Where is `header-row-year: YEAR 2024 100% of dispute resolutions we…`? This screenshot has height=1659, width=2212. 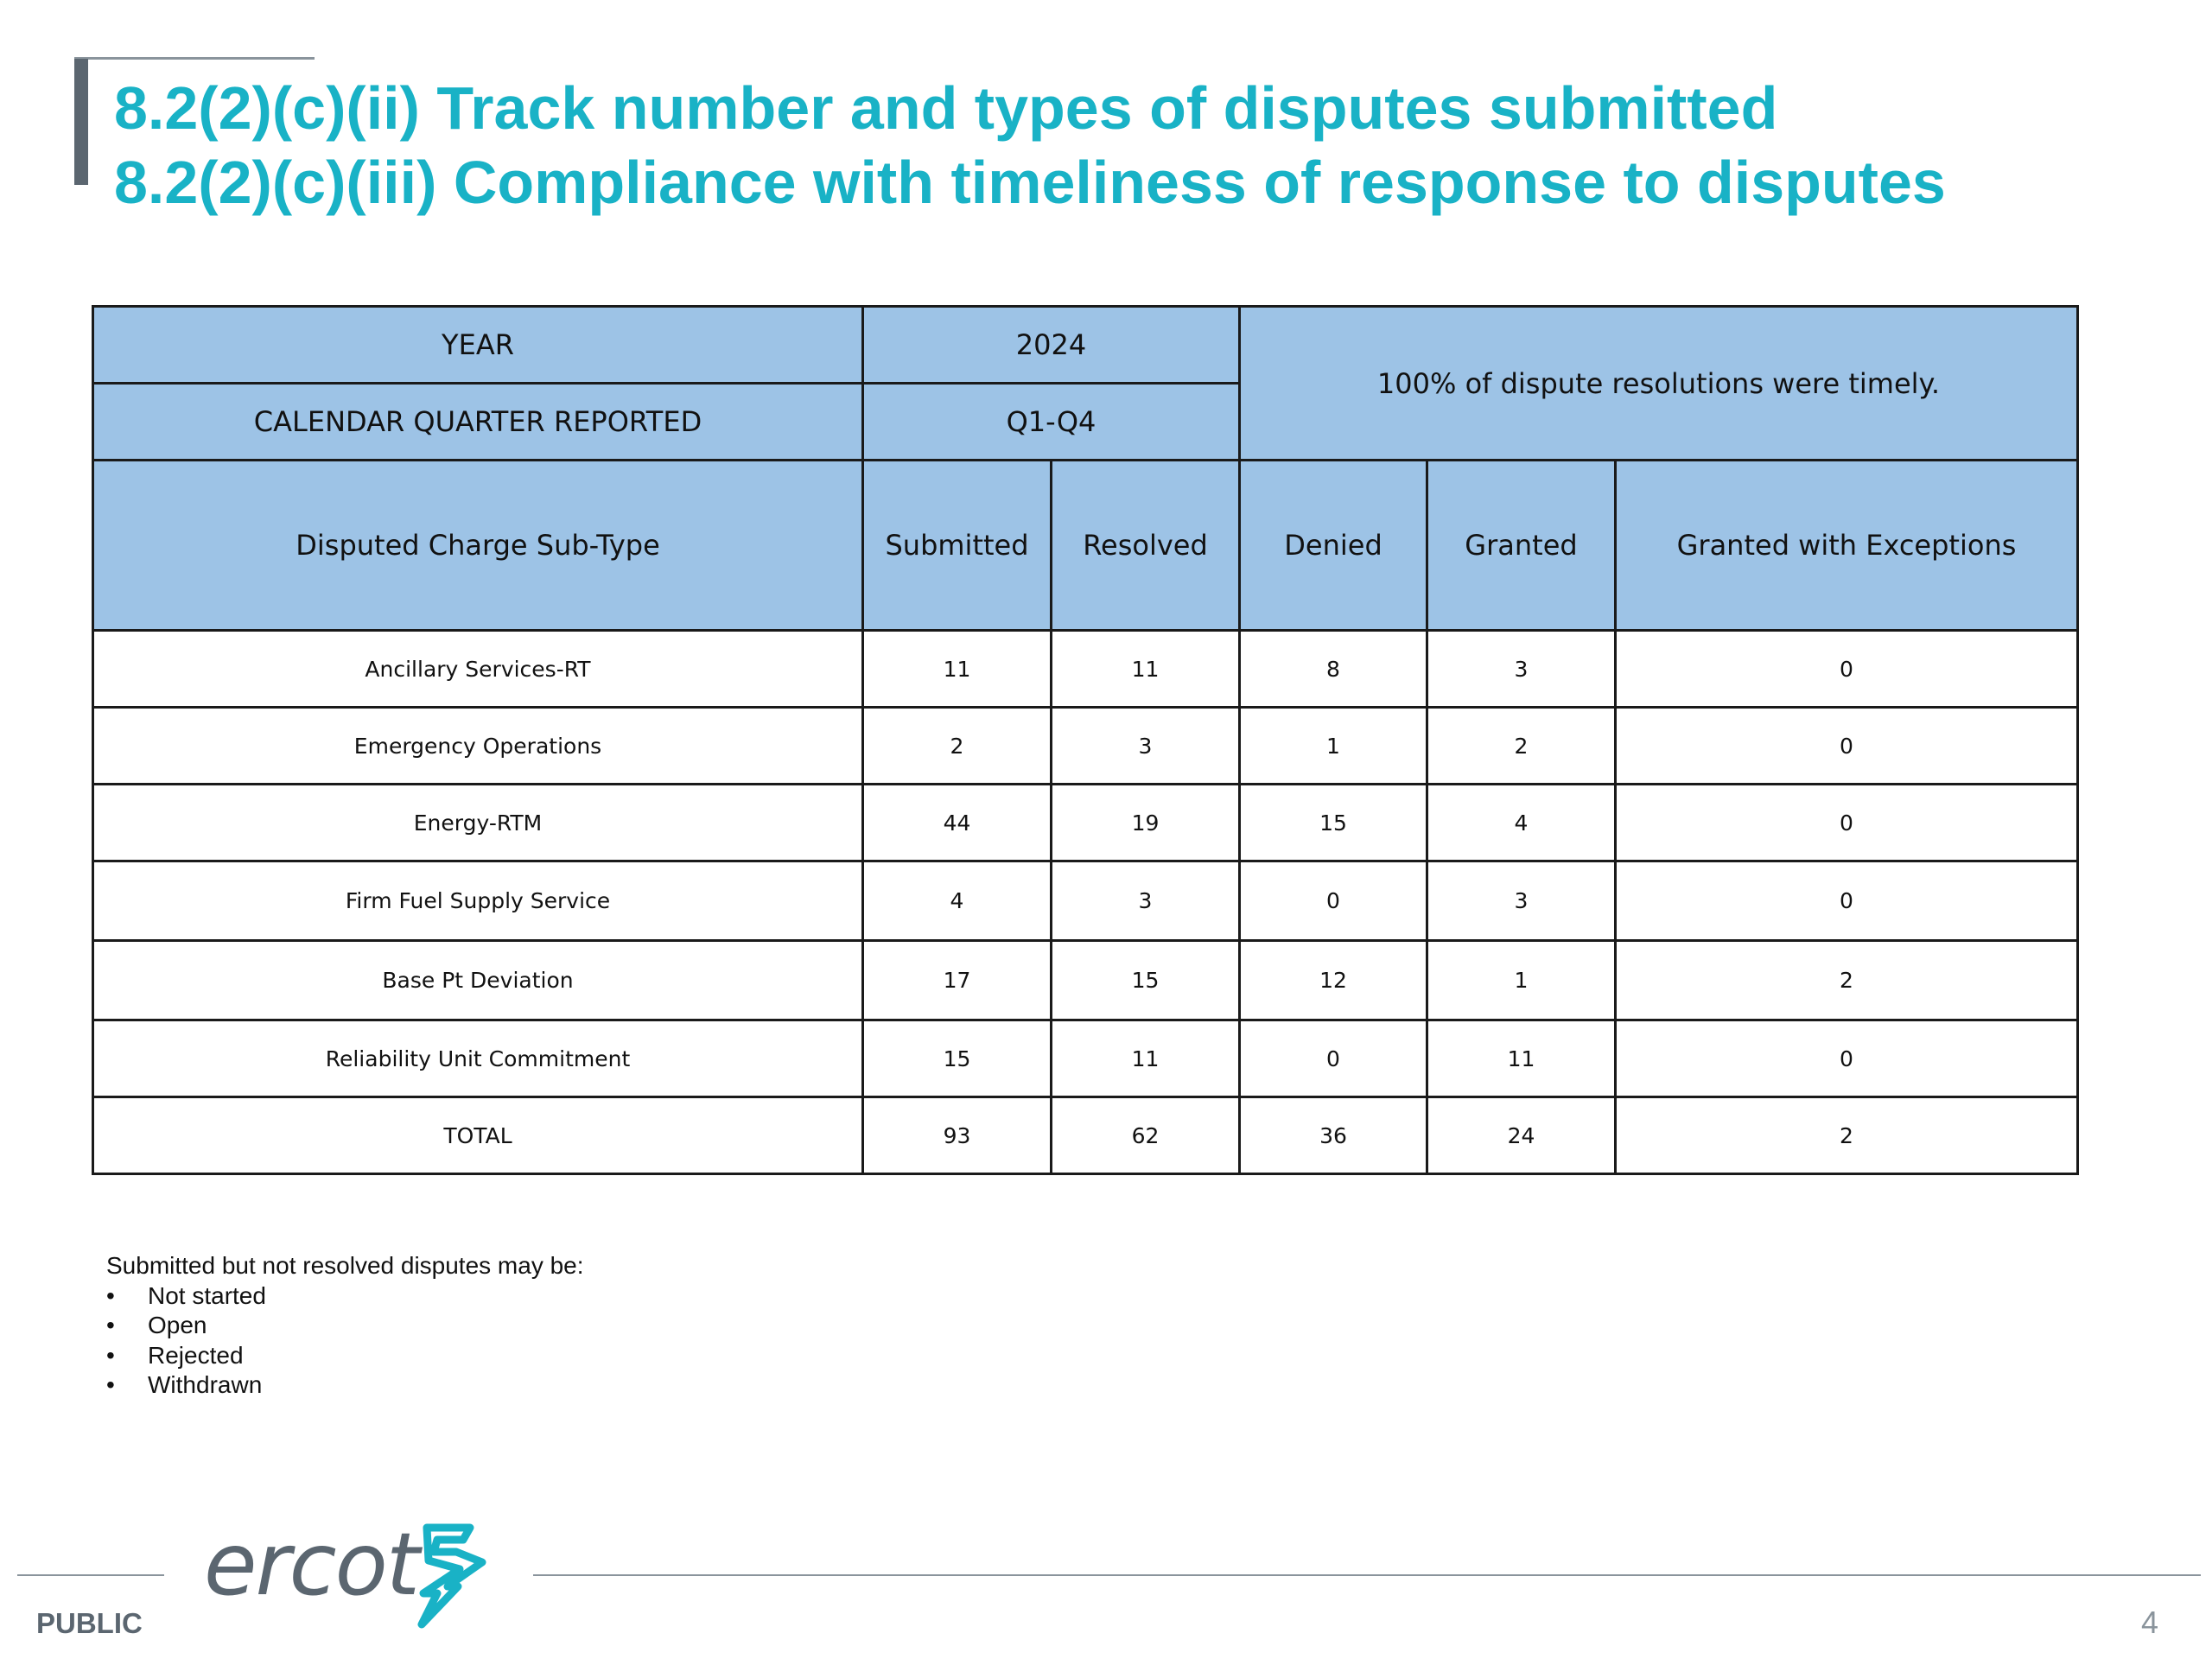 header-row-year: YEAR 2024 100% of dispute resolutions we… is located at coordinates (1086, 383).